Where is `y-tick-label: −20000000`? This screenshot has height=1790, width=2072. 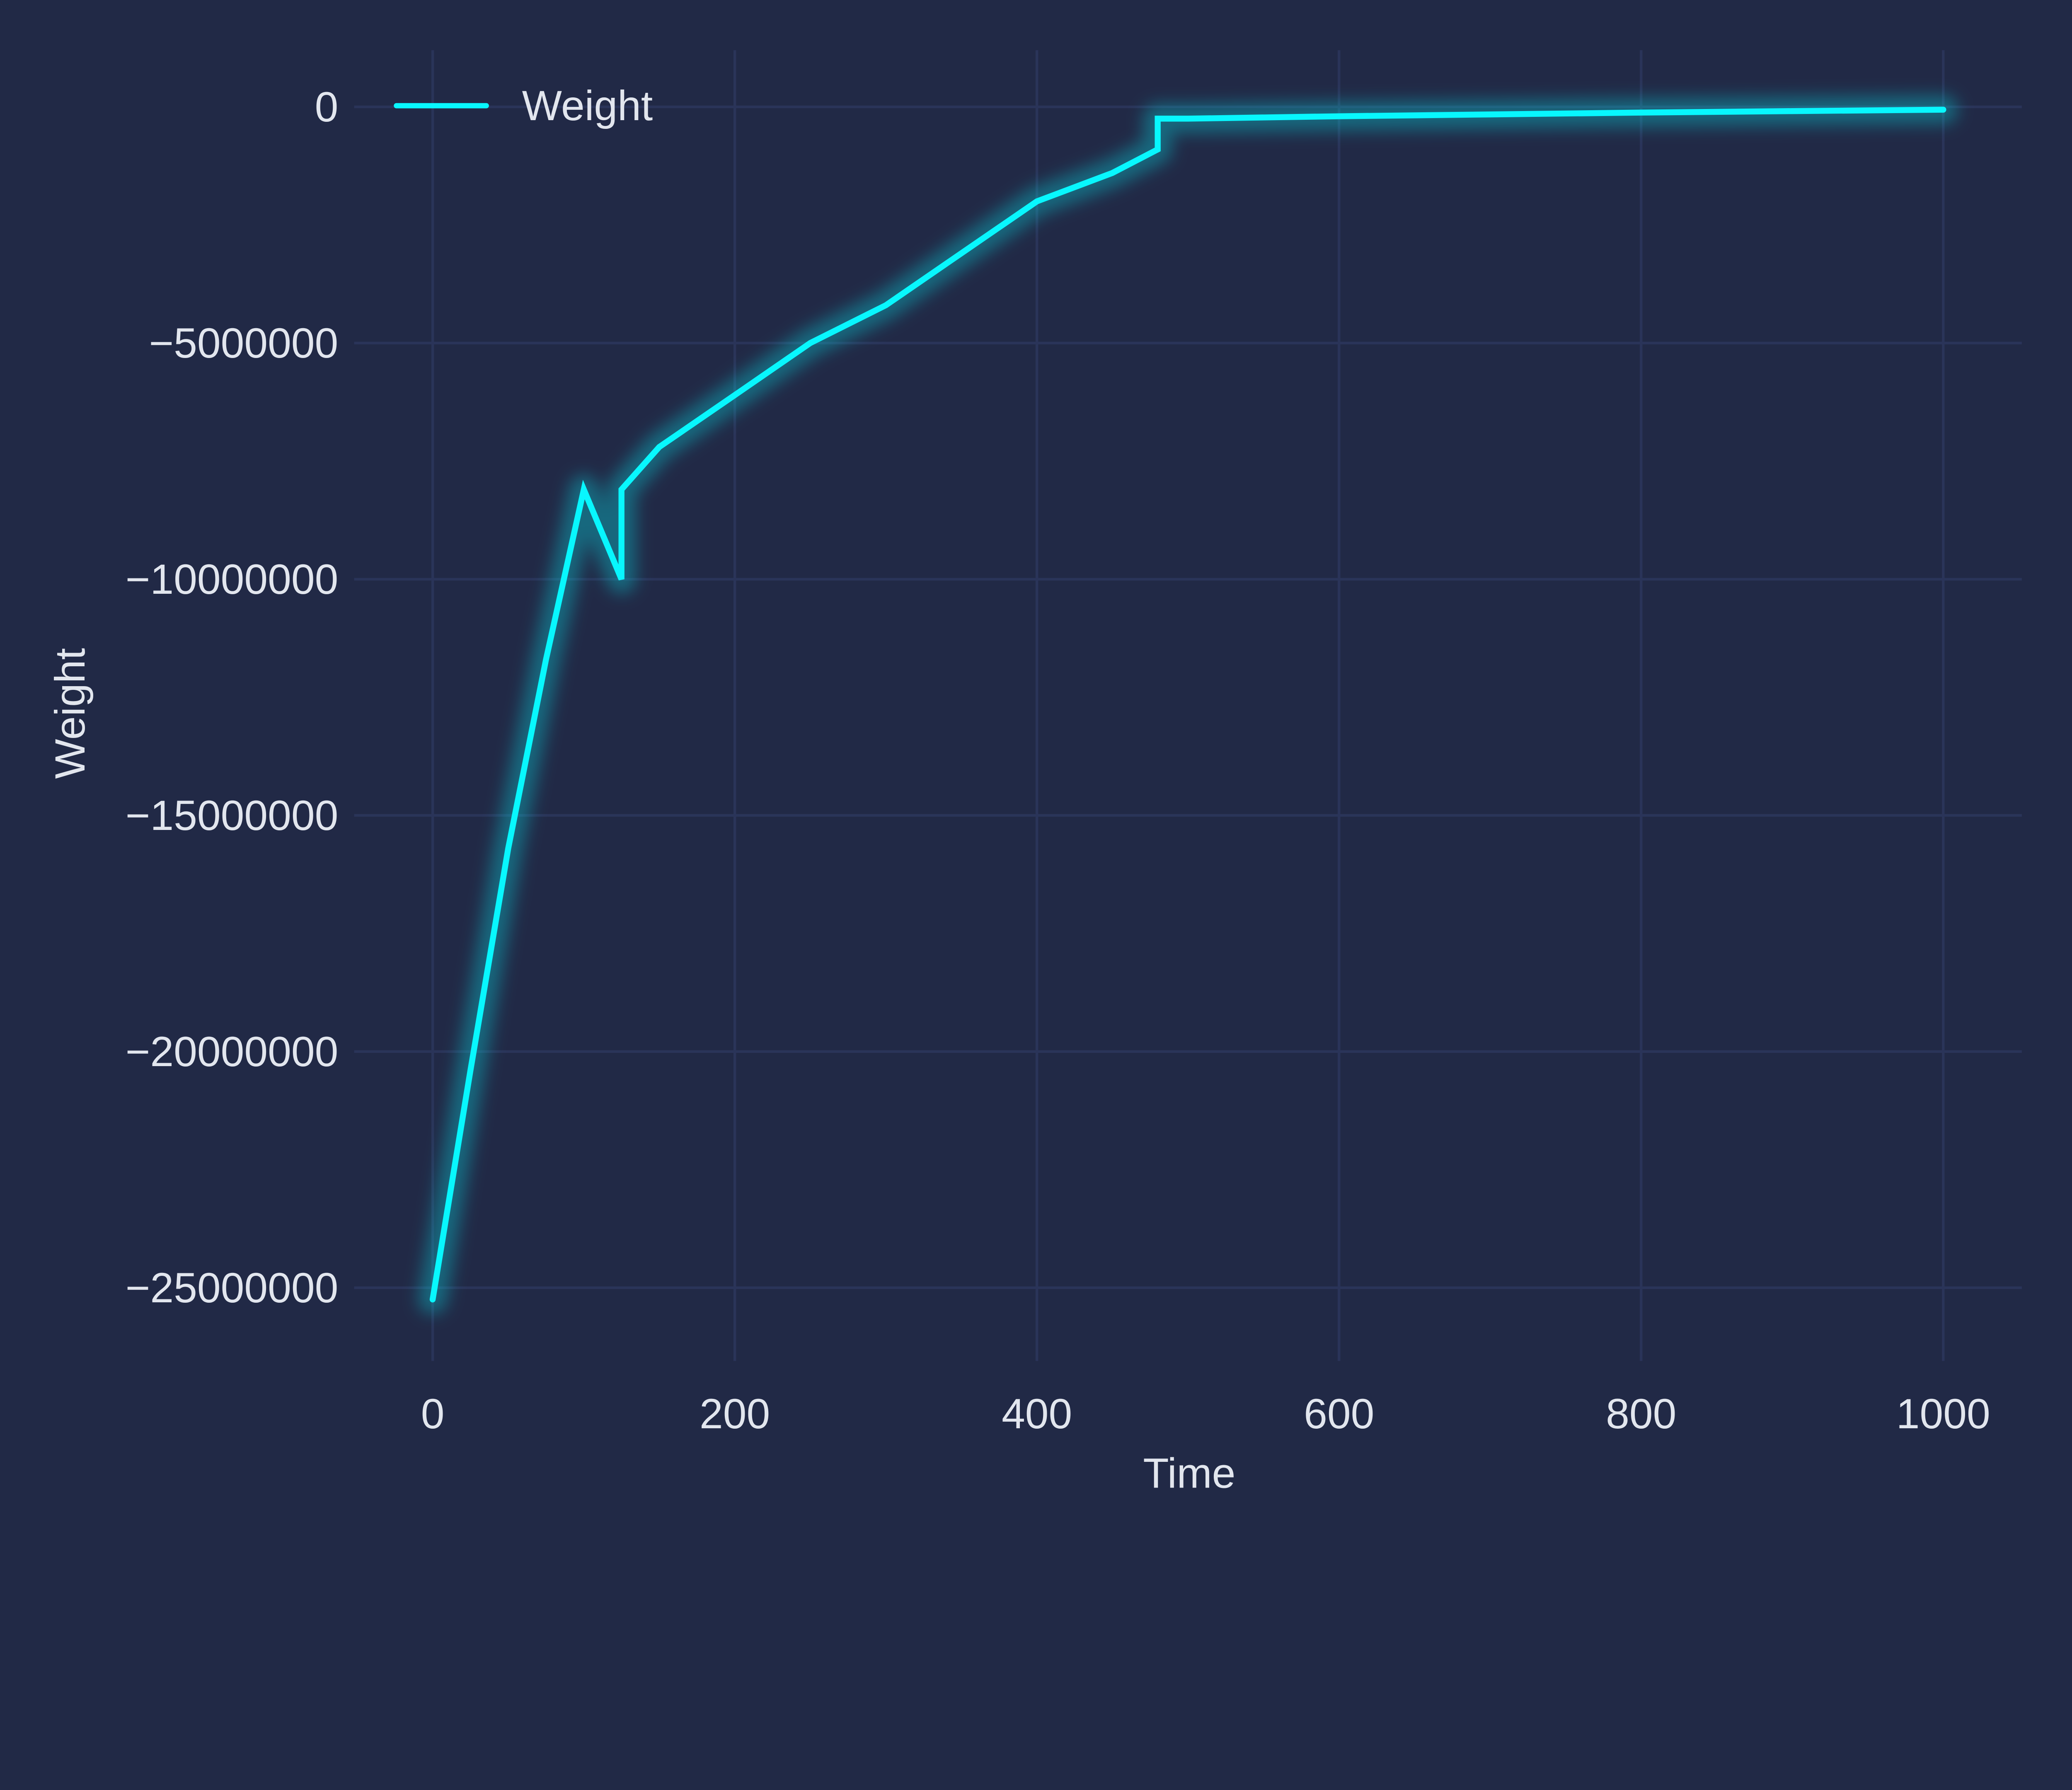
y-tick-label: −20000000 is located at coordinates (232, 1052).